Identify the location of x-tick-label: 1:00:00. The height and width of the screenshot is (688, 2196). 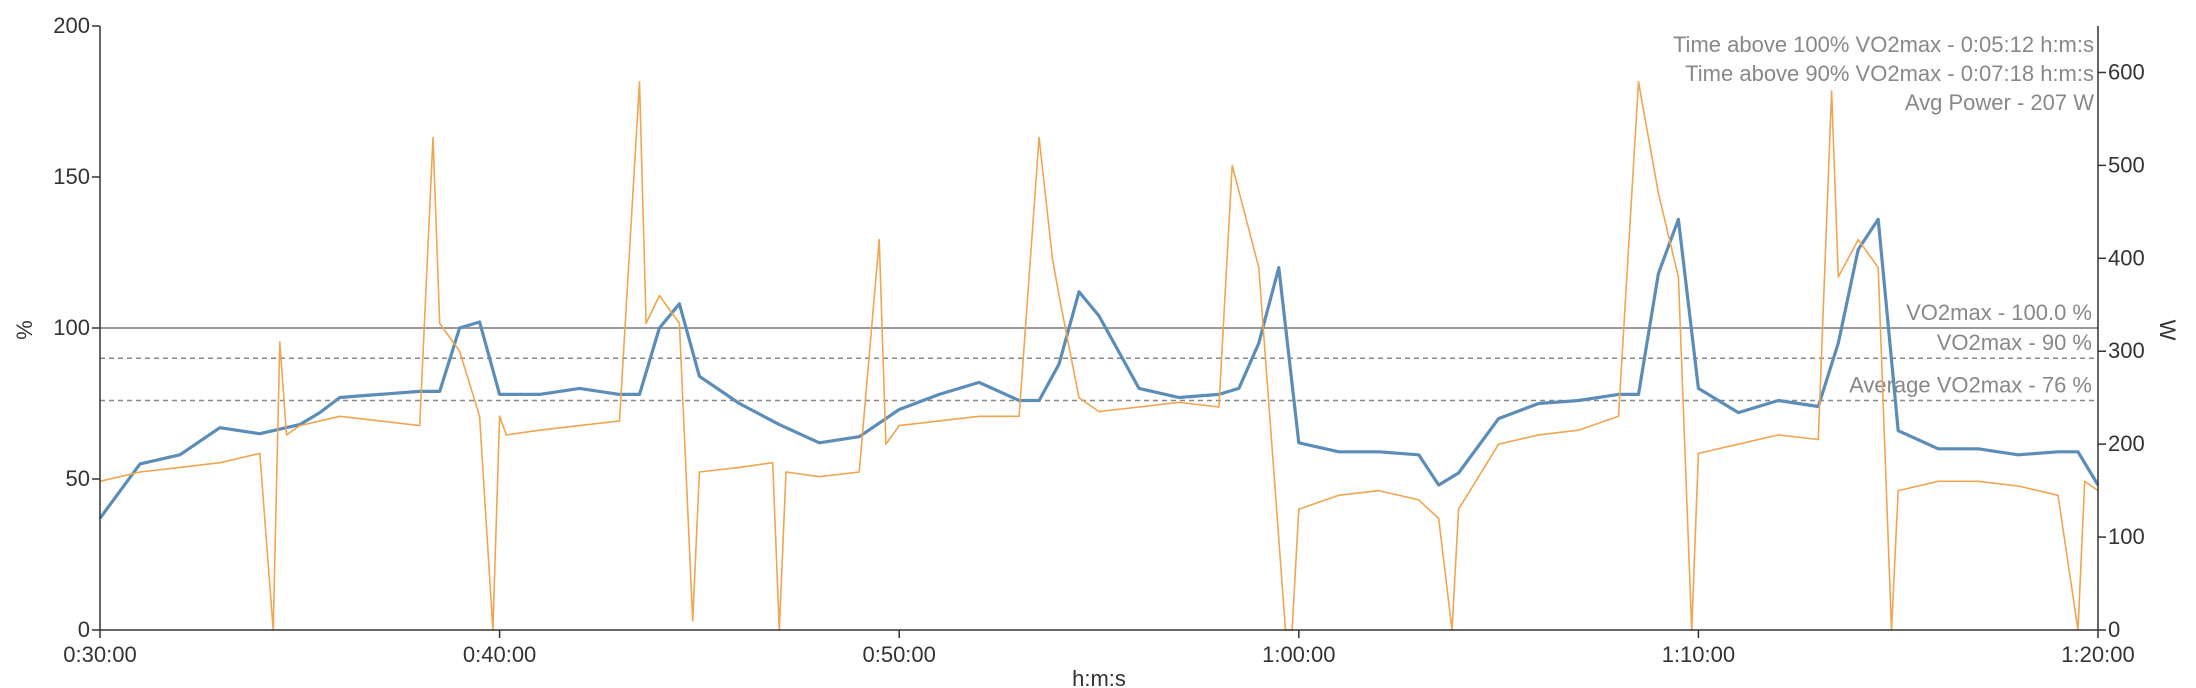
(1298, 654).